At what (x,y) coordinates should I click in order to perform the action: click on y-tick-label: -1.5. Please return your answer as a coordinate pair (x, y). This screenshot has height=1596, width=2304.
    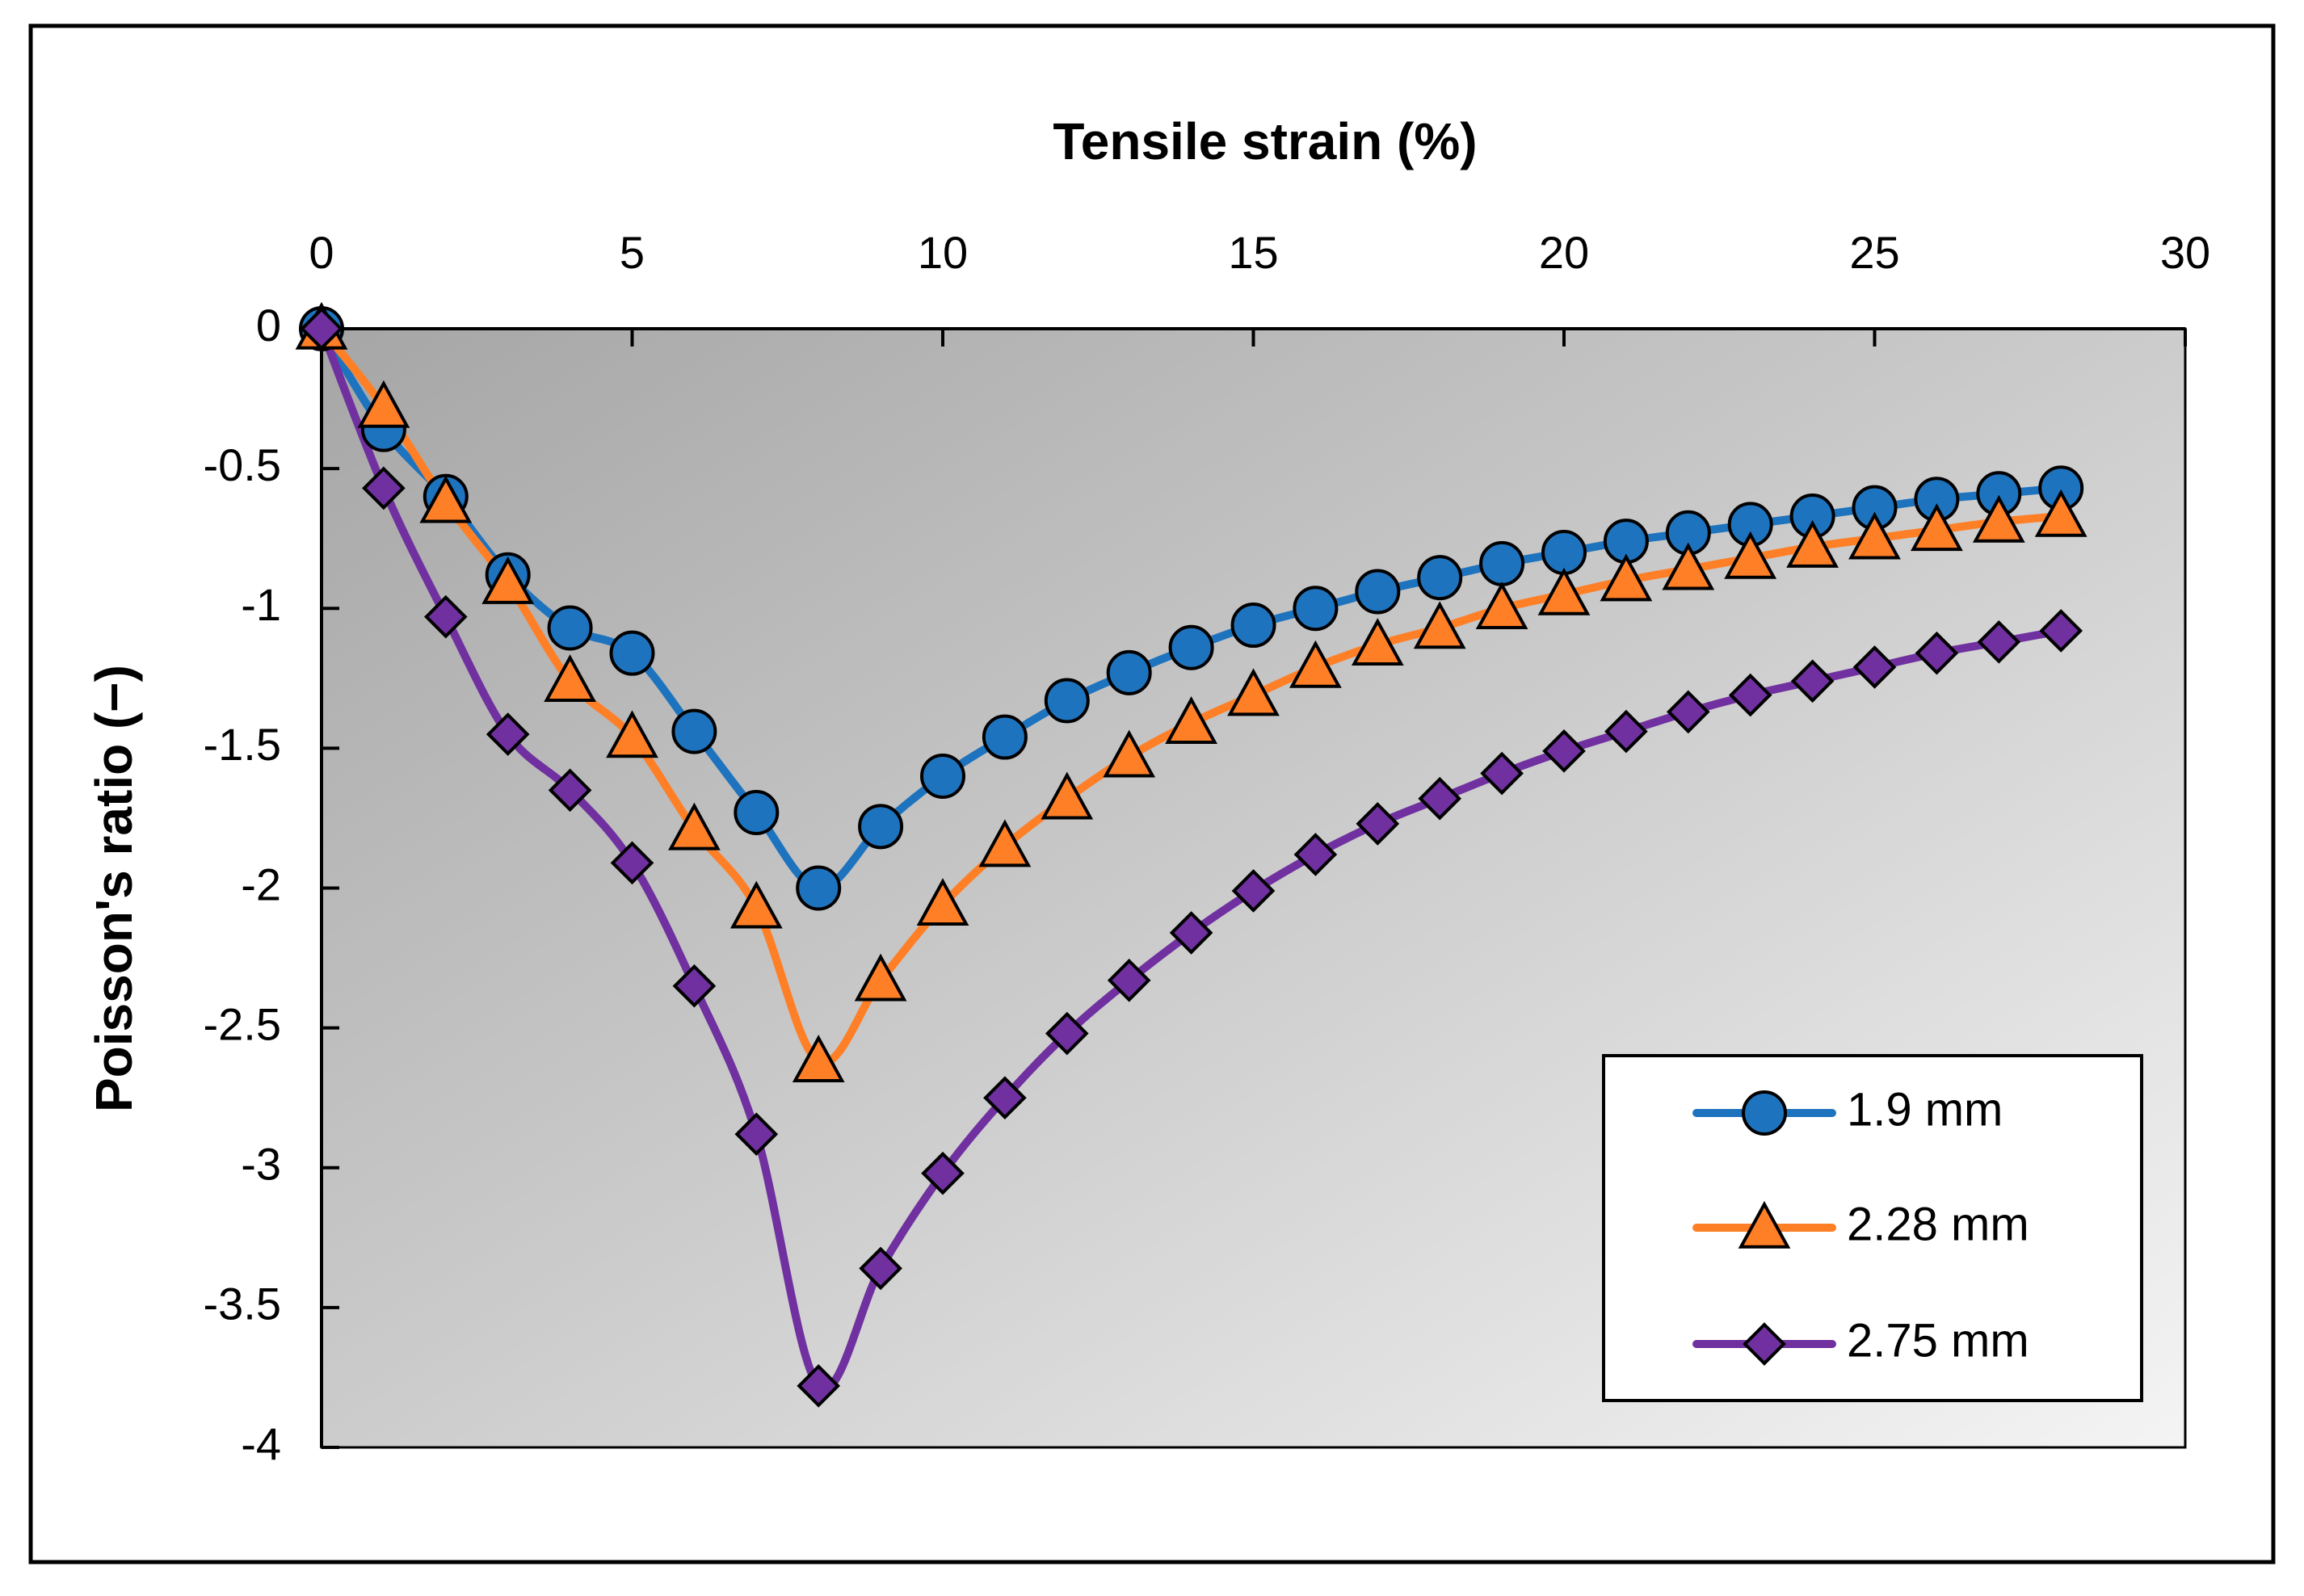
    Looking at the image, I should click on (243, 745).